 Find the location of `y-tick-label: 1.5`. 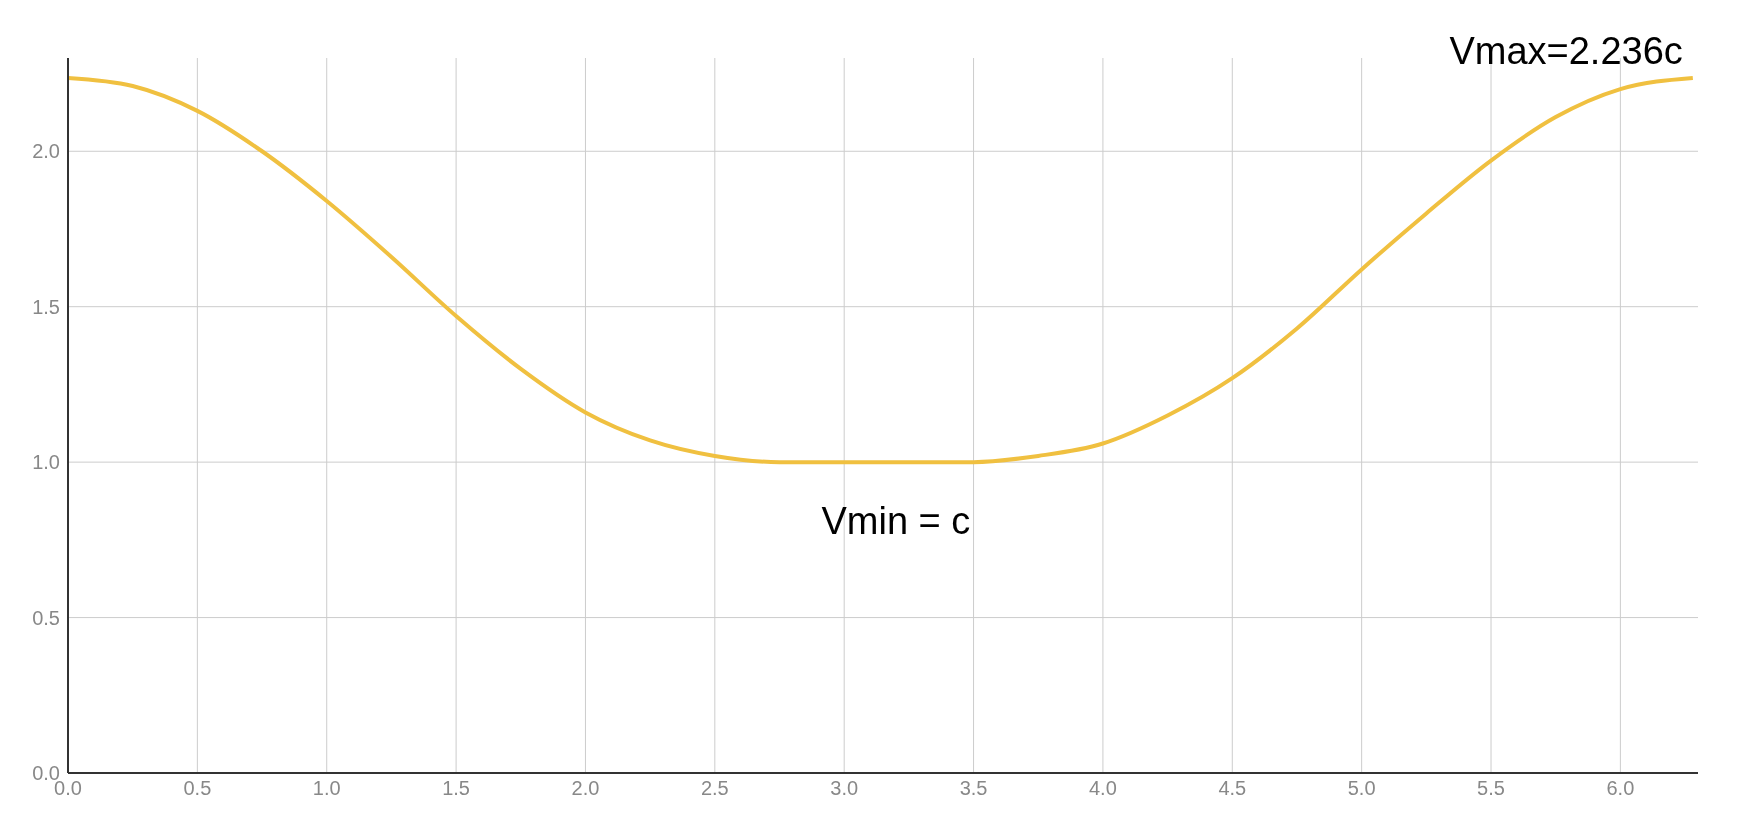

y-tick-label: 1.5 is located at coordinates (46, 306).